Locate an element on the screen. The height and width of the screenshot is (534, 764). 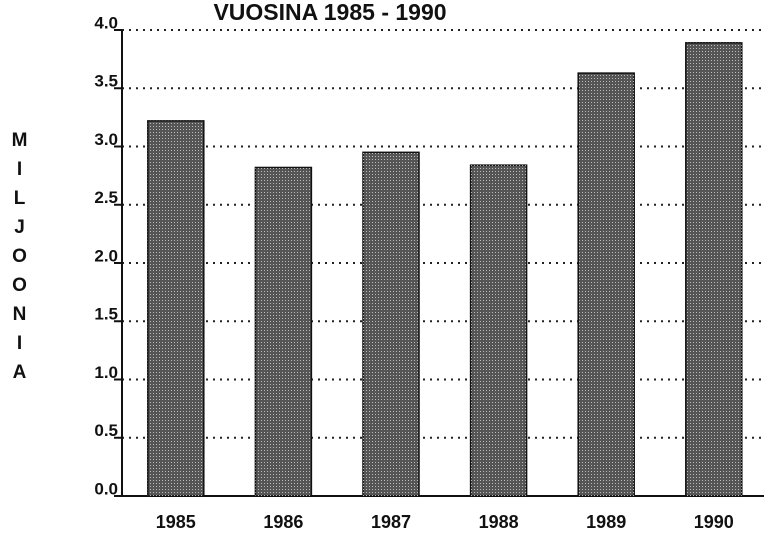
x-tick-label: 1990 is located at coordinates (714, 522).